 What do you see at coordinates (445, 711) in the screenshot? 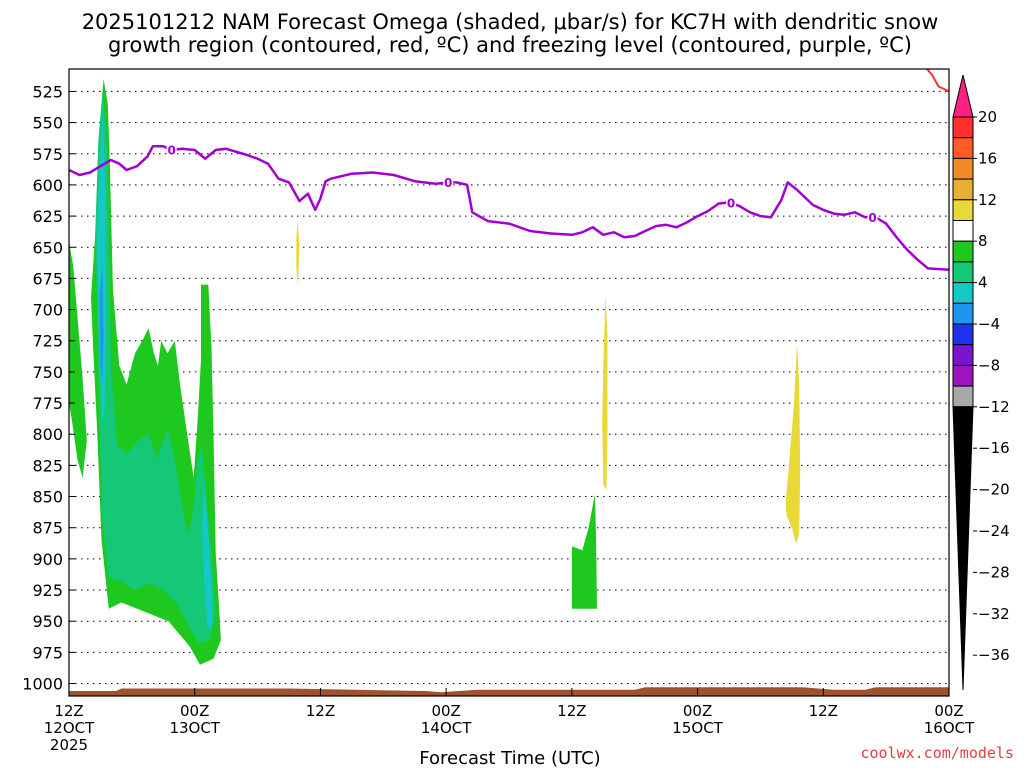
I see `x-tick-label-3-1: 00Z` at bounding box center [445, 711].